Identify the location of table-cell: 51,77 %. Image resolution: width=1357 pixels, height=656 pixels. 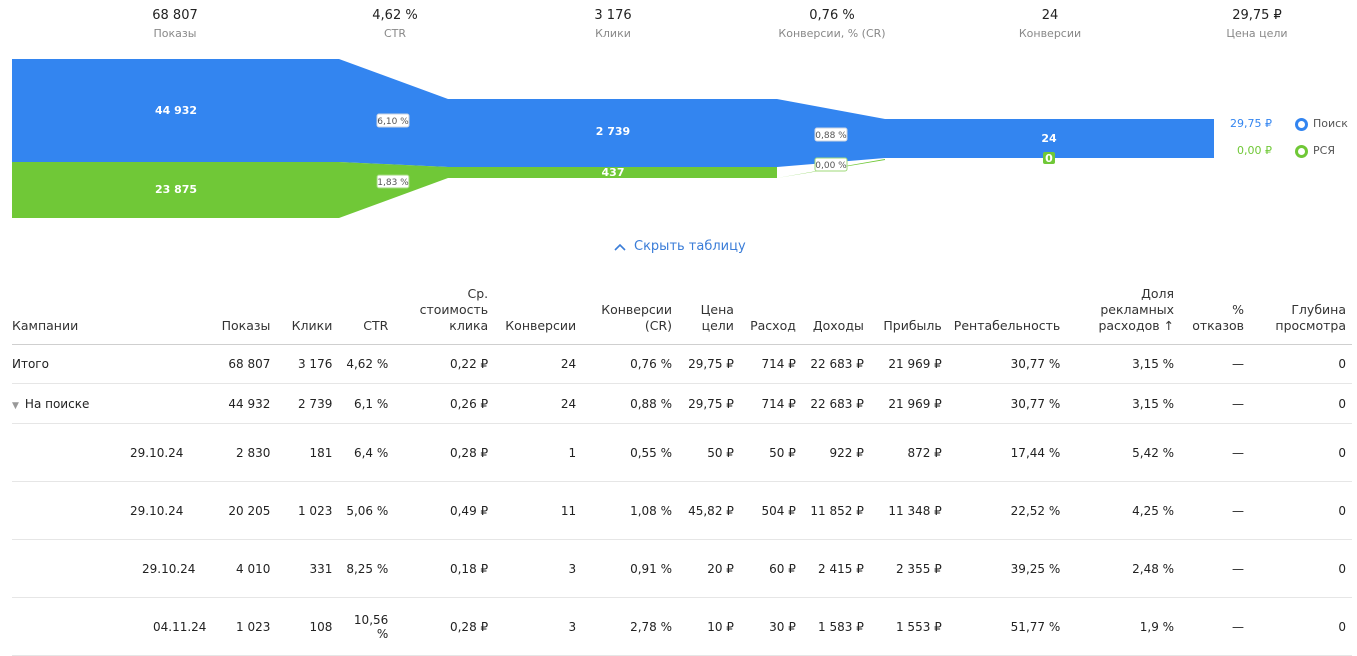
(1007, 626).